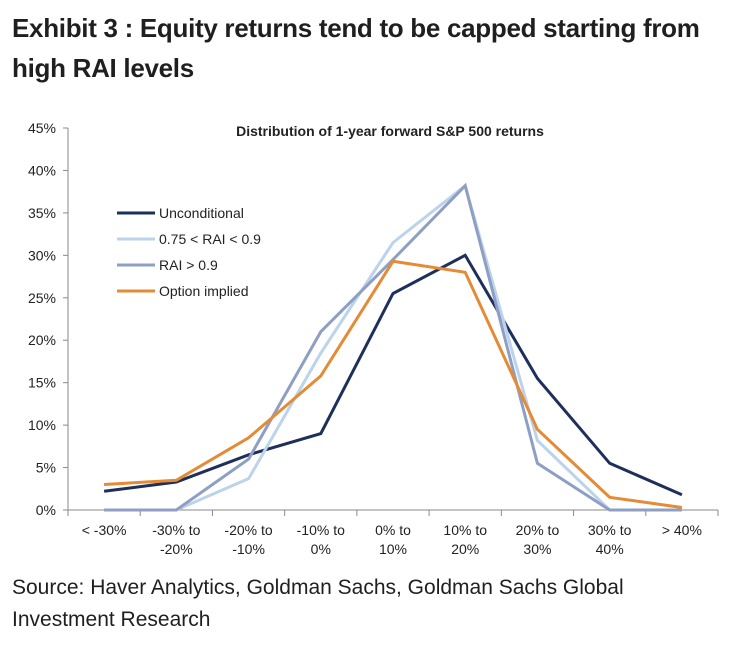  Describe the element at coordinates (176, 530) in the screenshot. I see `x-tick-label-line: -30% to` at that location.